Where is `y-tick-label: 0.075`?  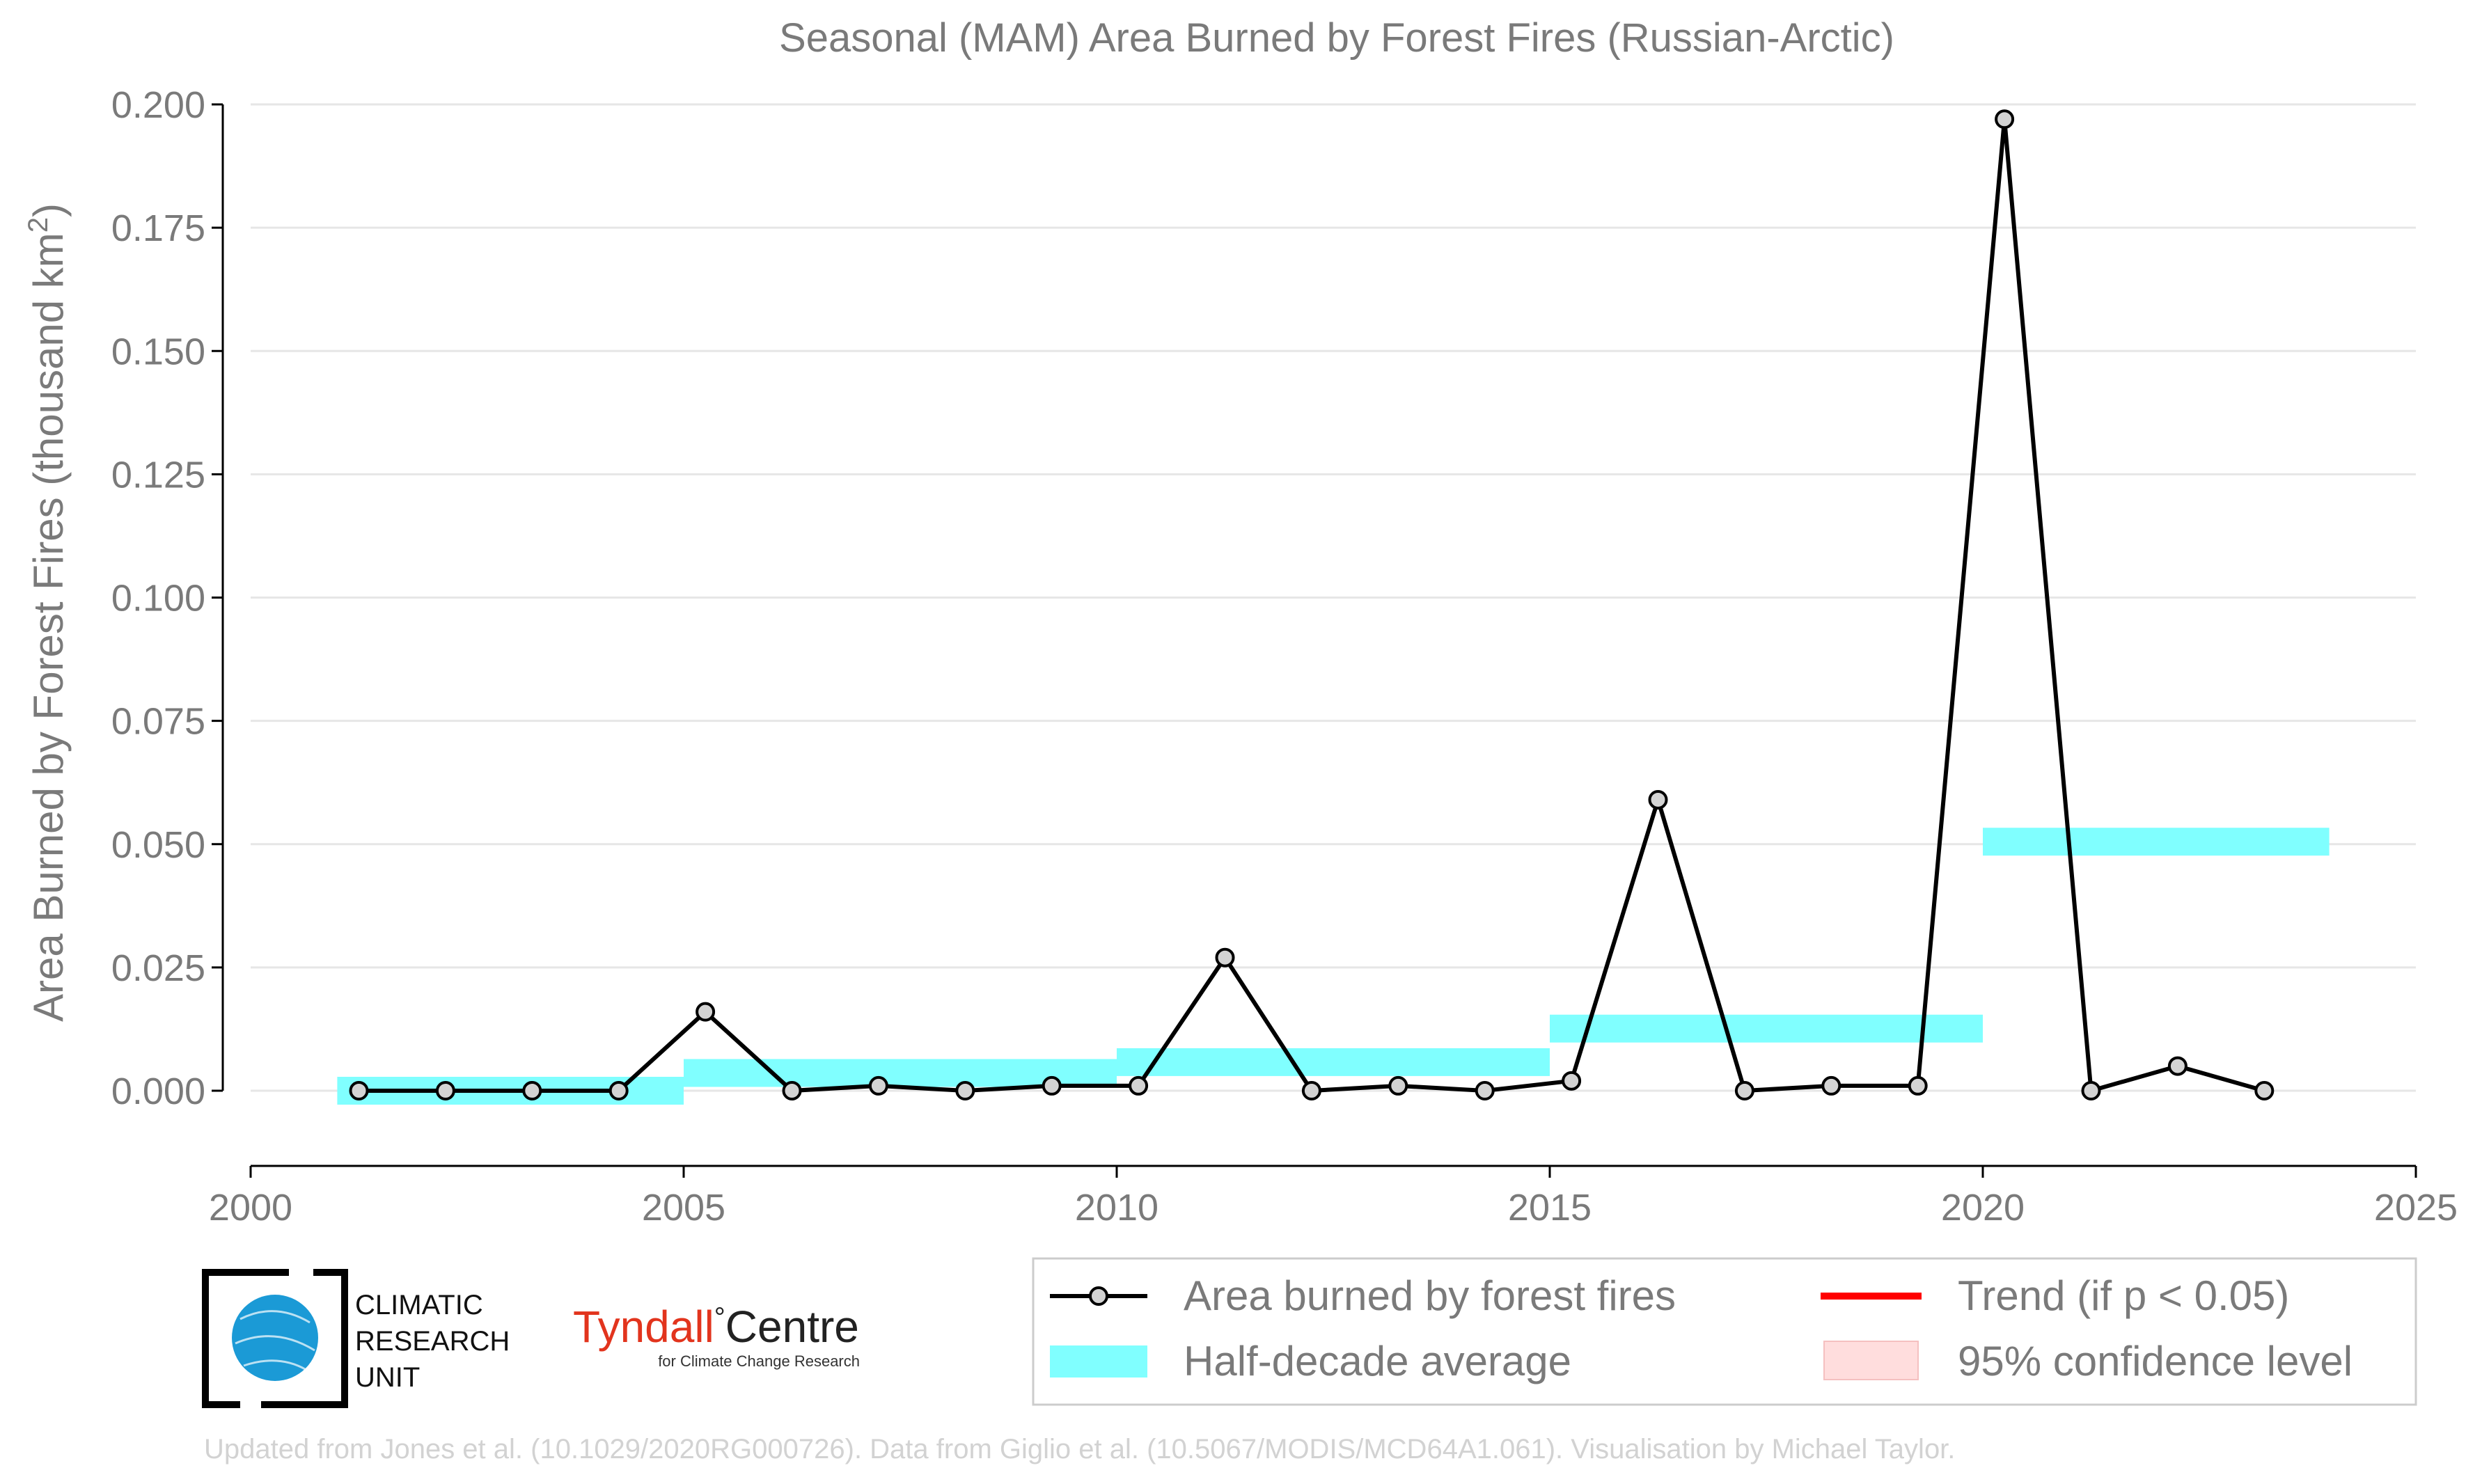
y-tick-label: 0.075 is located at coordinates (158, 722).